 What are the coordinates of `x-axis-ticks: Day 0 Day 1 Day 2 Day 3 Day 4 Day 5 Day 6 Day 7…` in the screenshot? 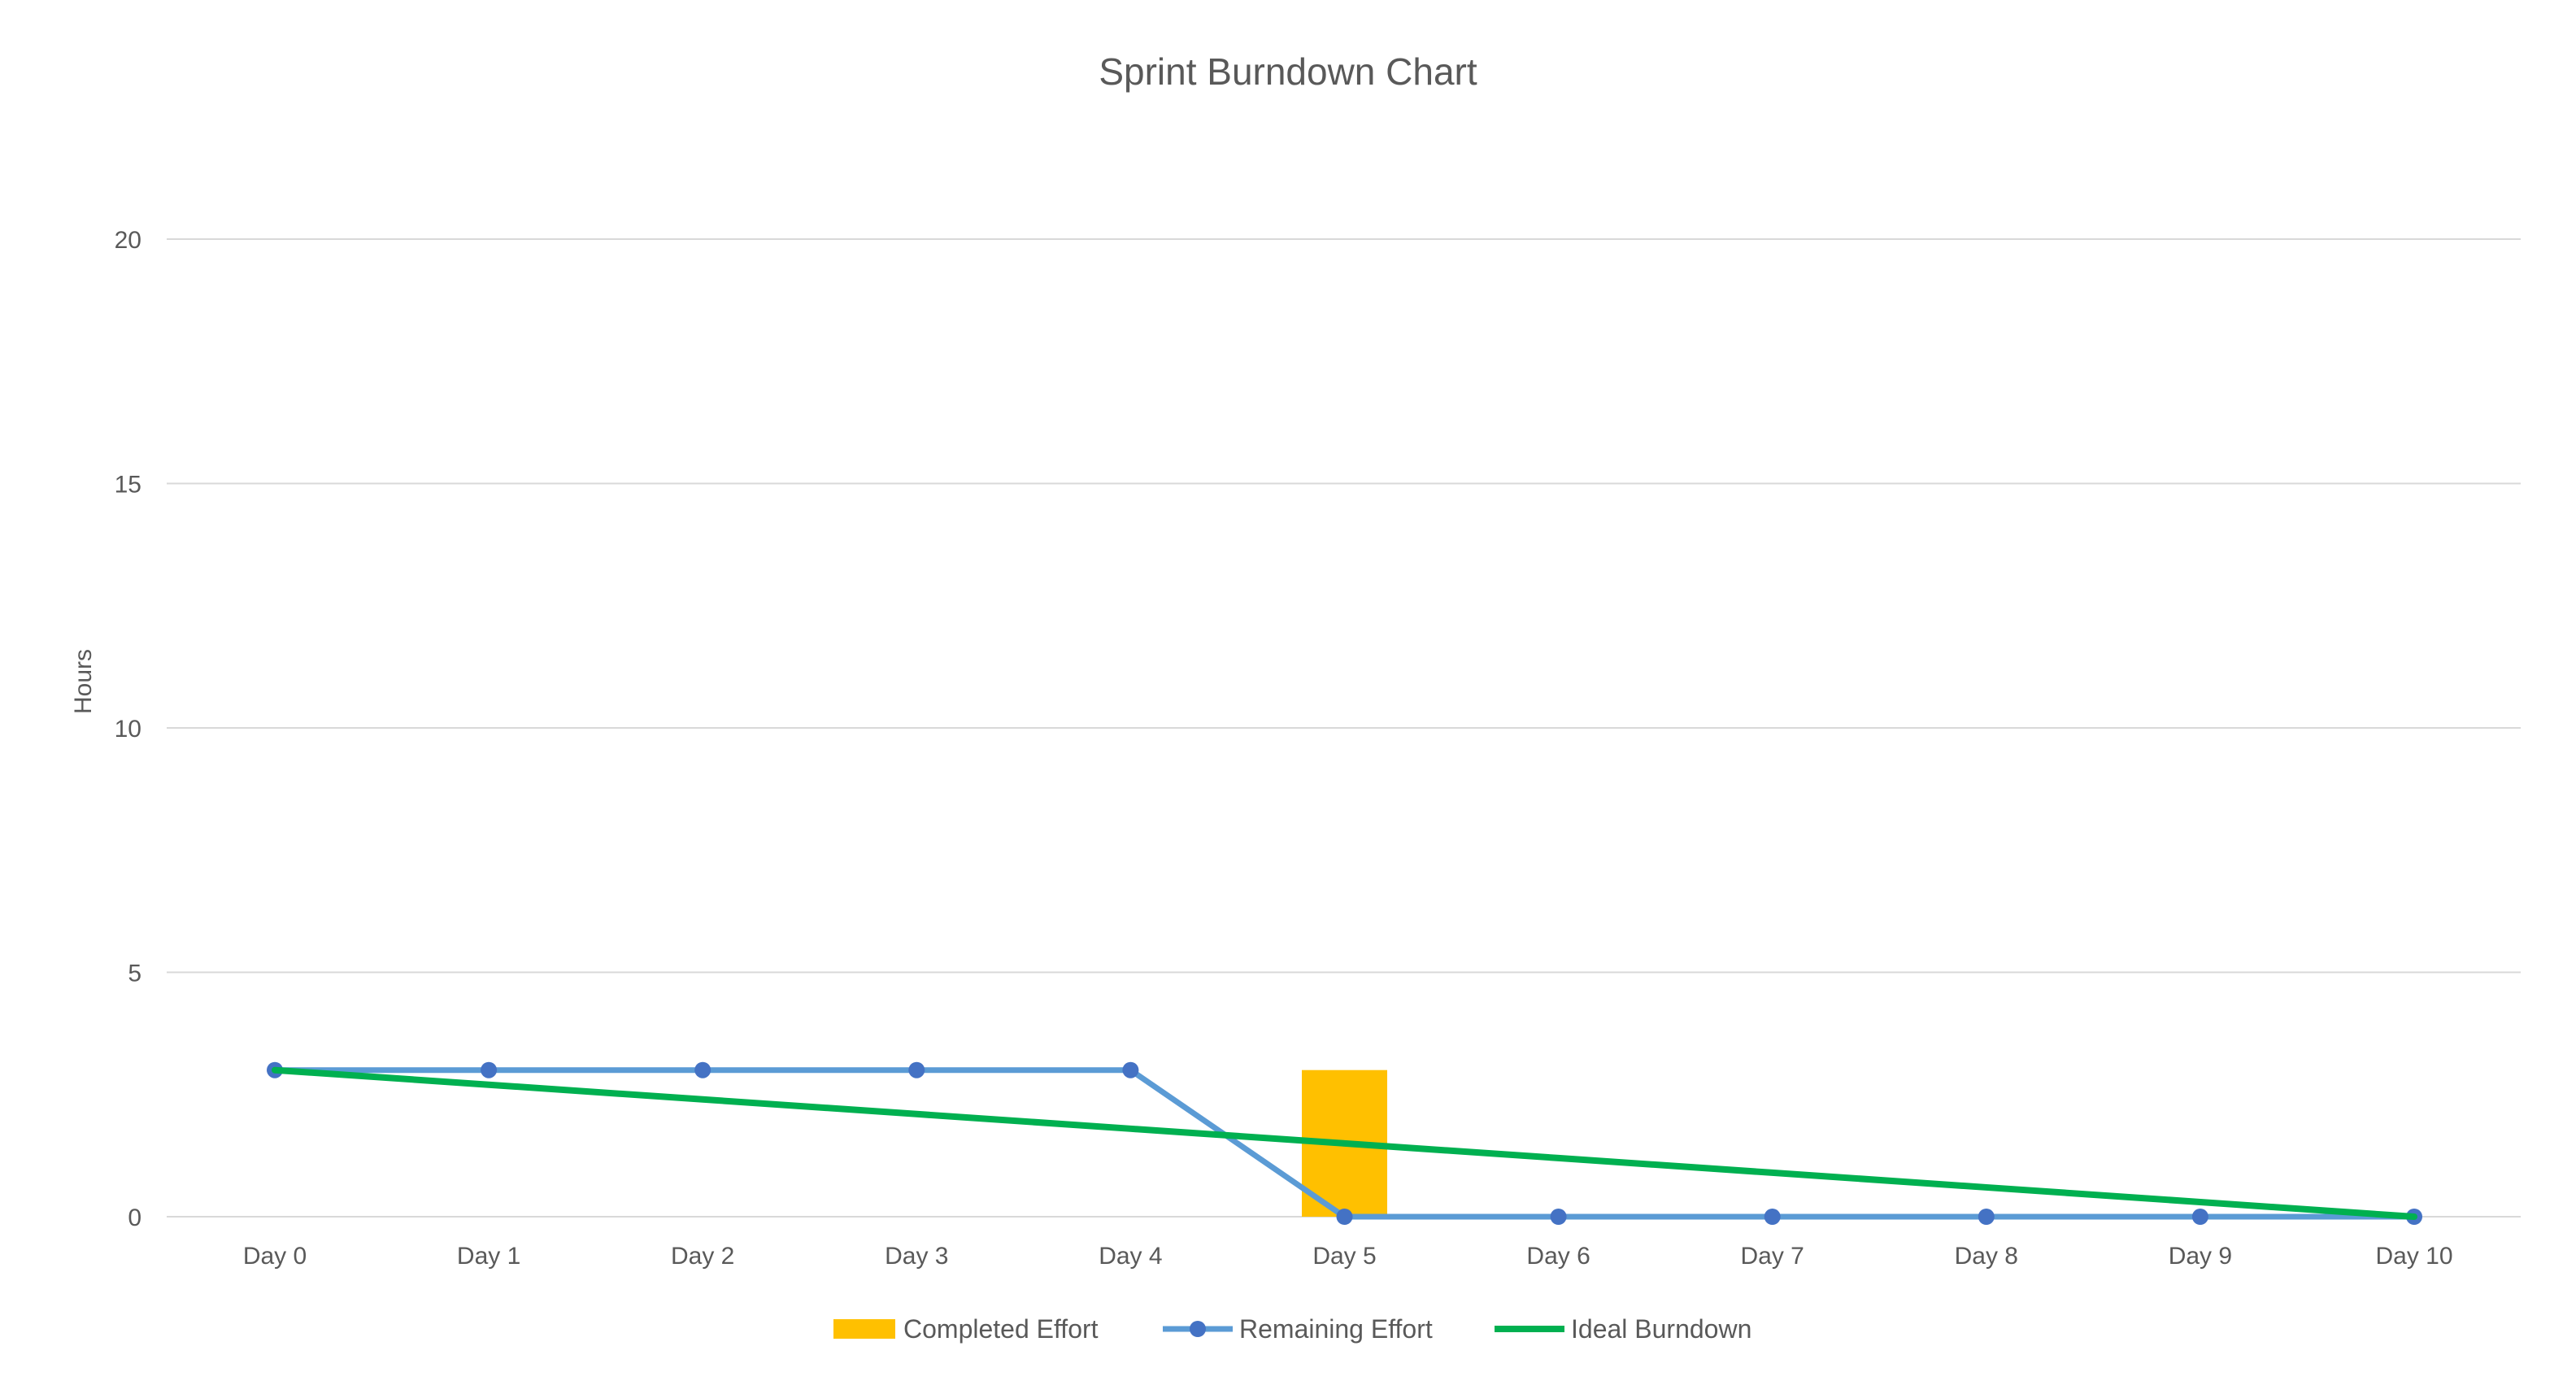 It's located at (1348, 1256).